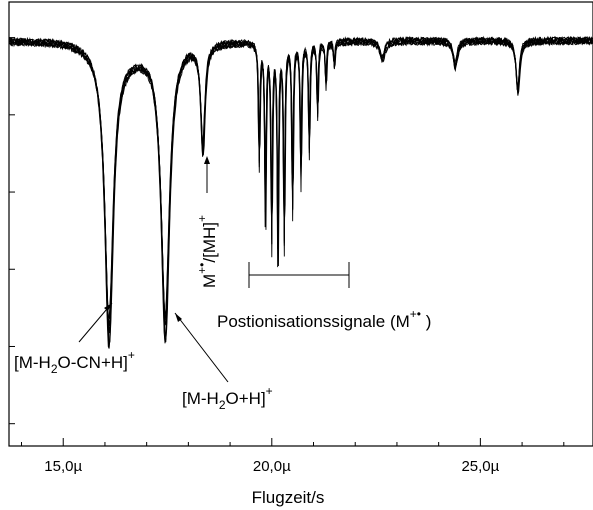  I want to click on annotation-label-4: Postionisationssignale (M+• ), so click(324, 319).